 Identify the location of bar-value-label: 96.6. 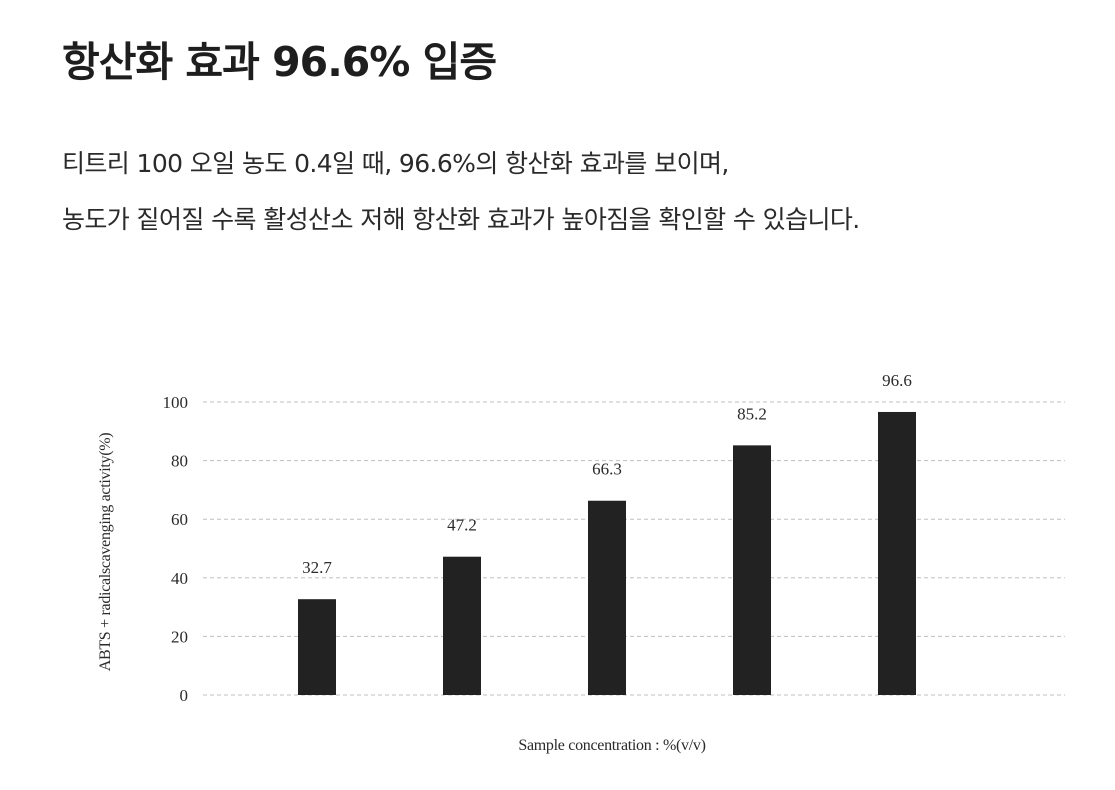
(897, 380).